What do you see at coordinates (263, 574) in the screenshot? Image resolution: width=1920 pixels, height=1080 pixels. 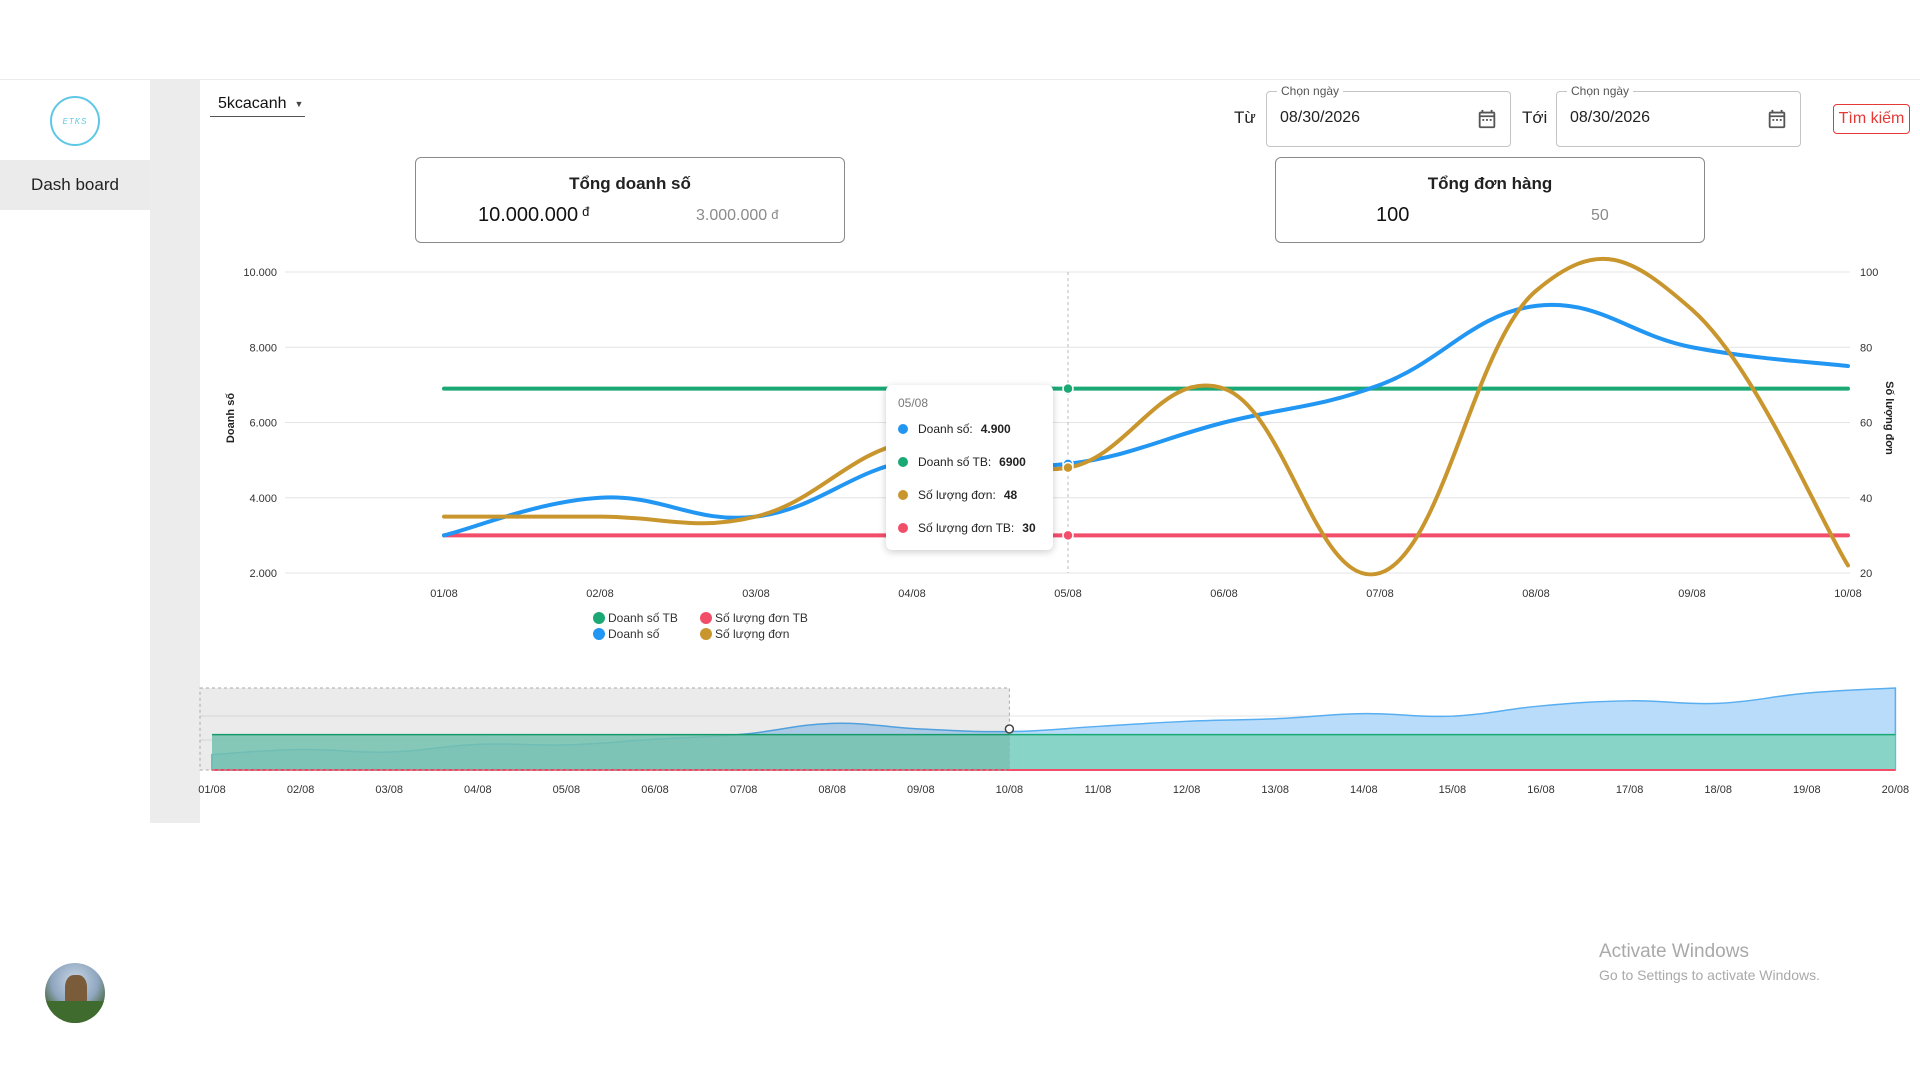 I see `left-axis-tick-label: 2.000` at bounding box center [263, 574].